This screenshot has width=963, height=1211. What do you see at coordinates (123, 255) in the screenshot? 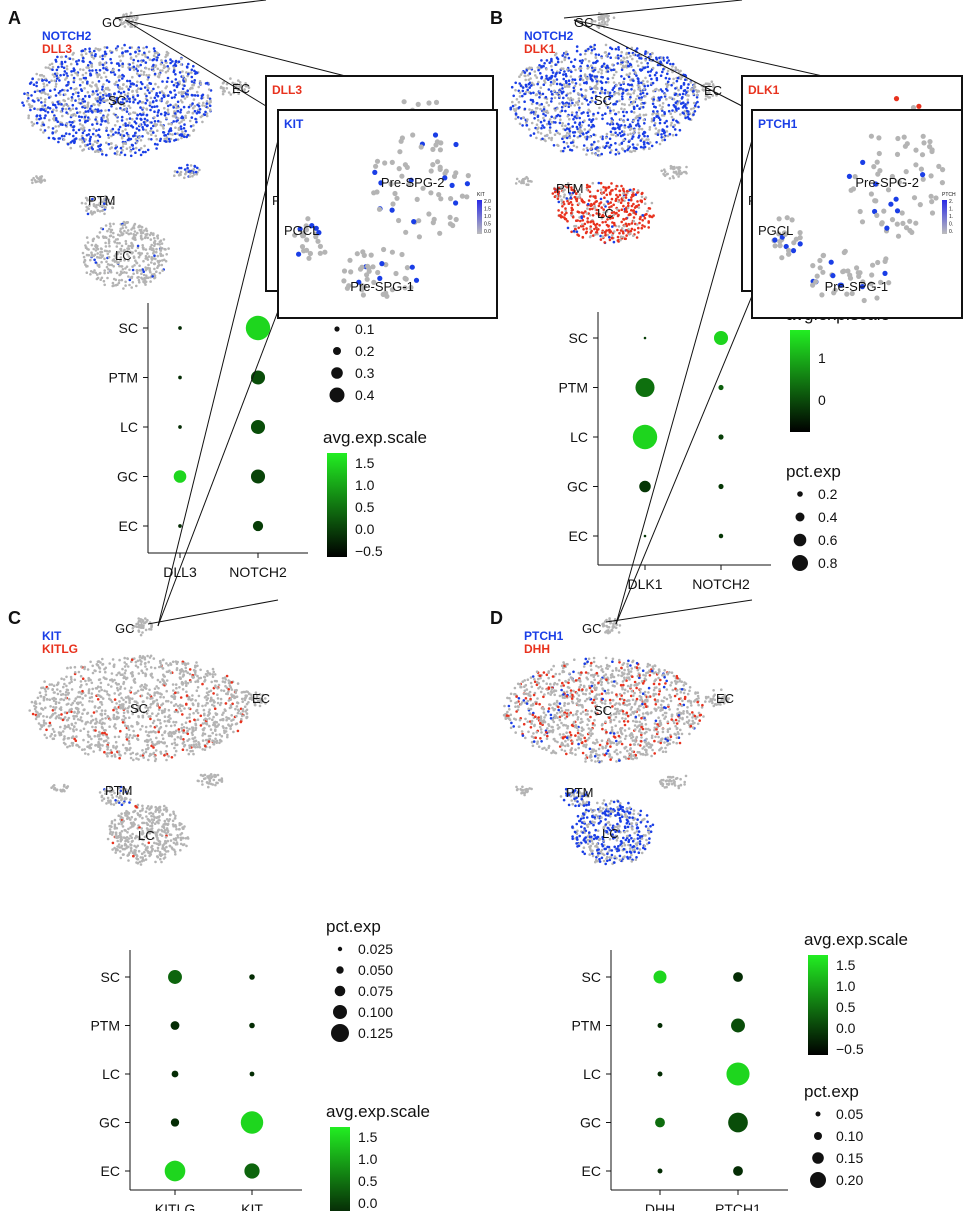
I see `umap-label-lc: LC` at bounding box center [123, 255].